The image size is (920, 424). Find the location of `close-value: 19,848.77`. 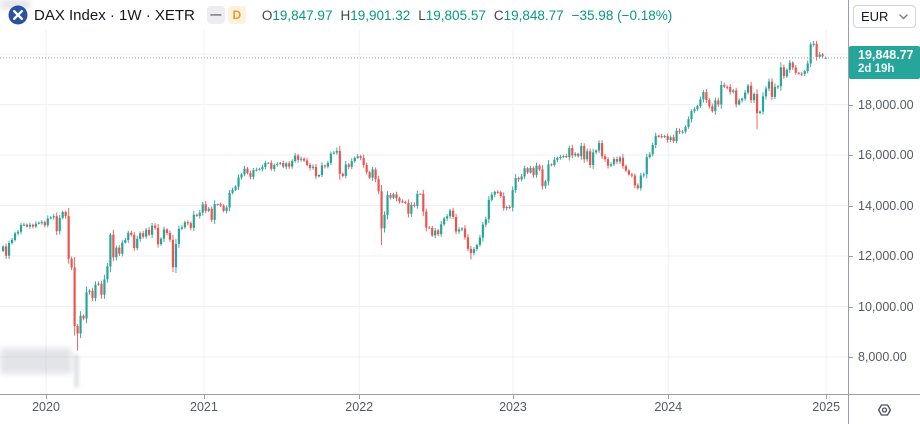

close-value: 19,848.77 is located at coordinates (533, 15).